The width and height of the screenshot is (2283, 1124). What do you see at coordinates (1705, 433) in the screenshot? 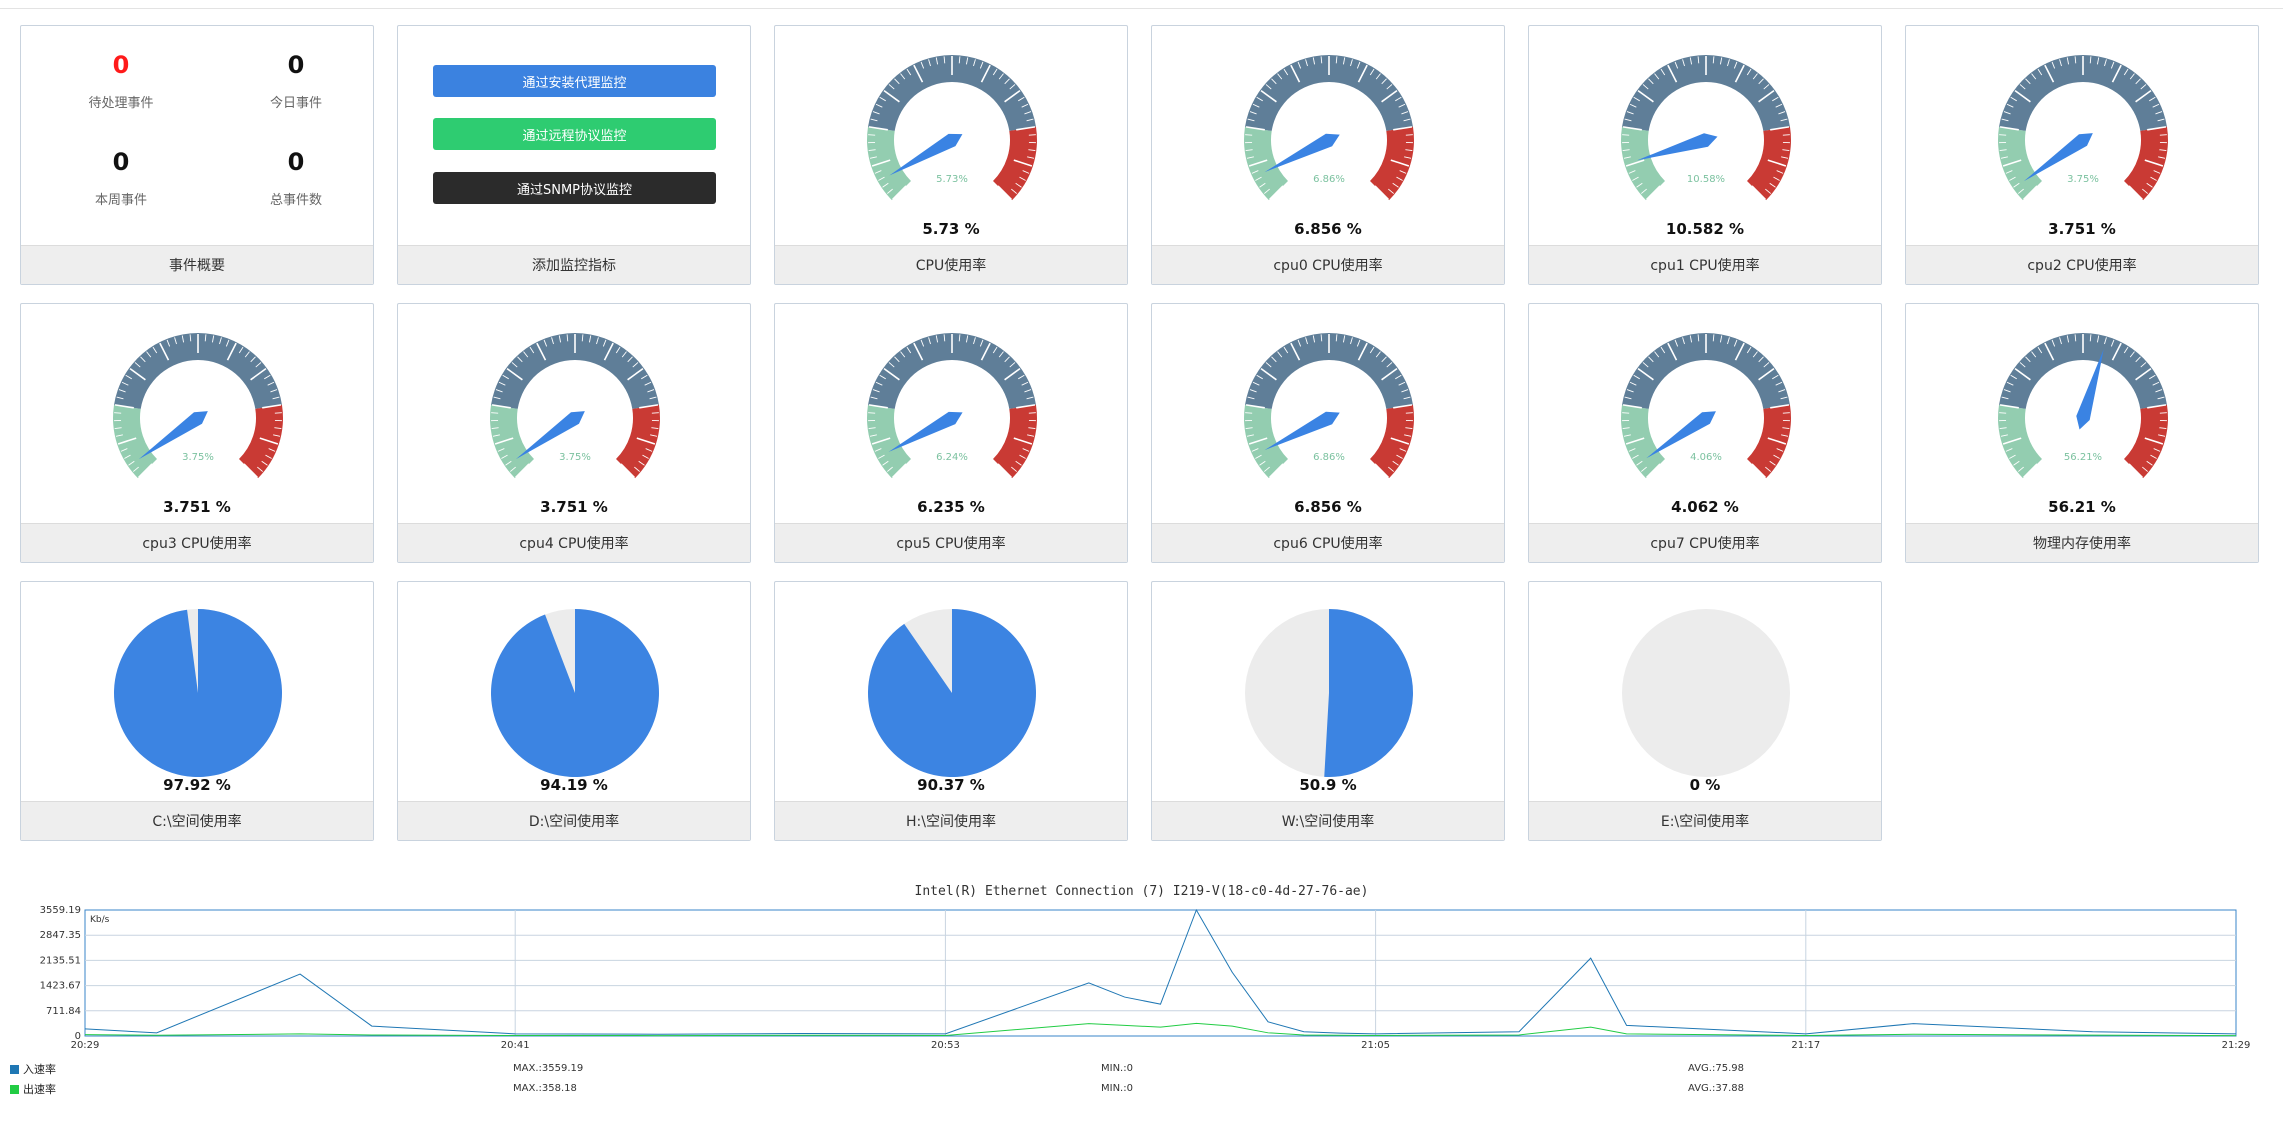
I see `gauge-card-cpu7: 4.06% 4.062 % cpu7 CPU使用率` at bounding box center [1705, 433].